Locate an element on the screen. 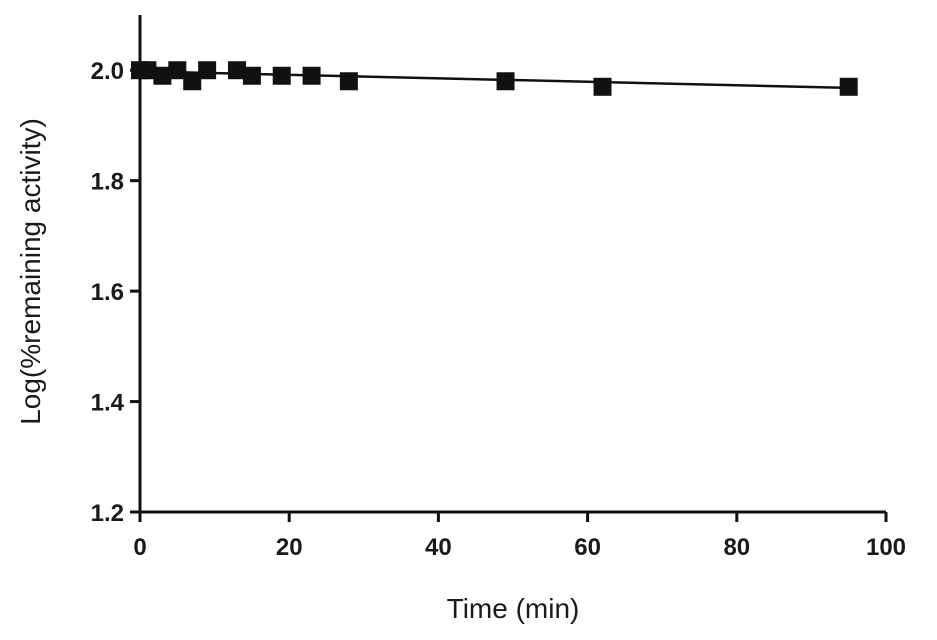  x-tick-label: 60 is located at coordinates (587, 547).